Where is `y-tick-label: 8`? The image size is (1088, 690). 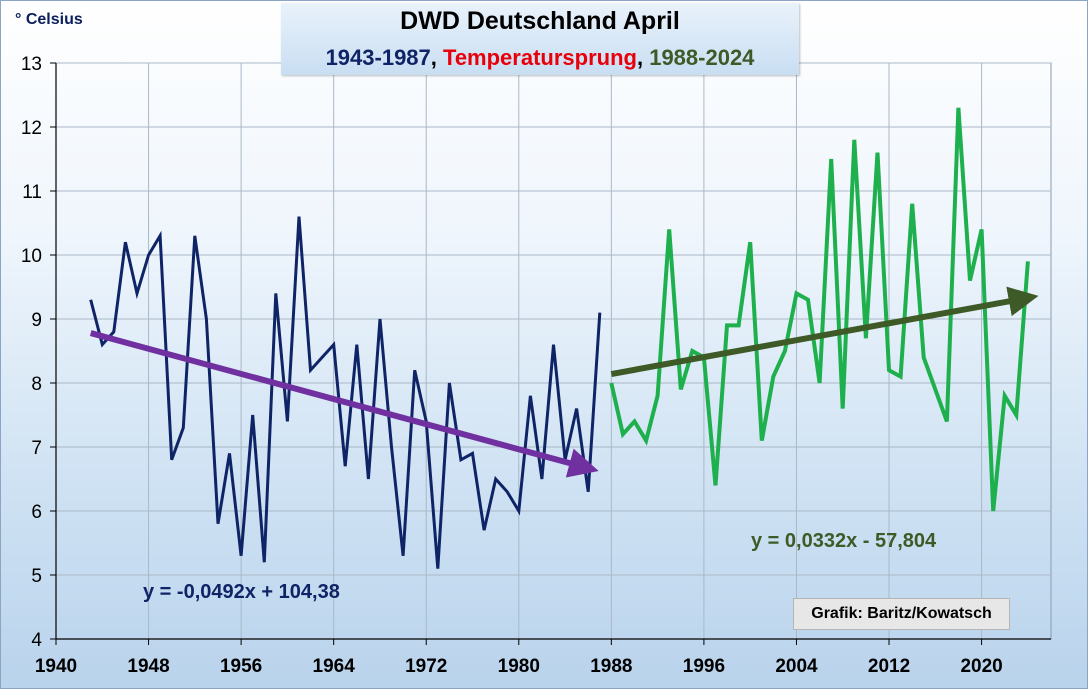
y-tick-label: 8 is located at coordinates (36, 384).